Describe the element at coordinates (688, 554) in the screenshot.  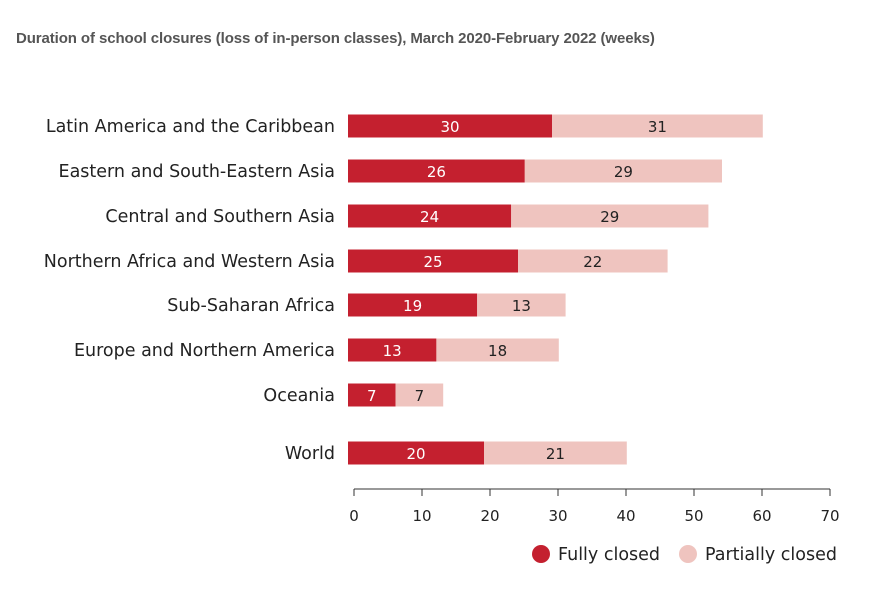
I see `legend-swatch-partially-closed` at that location.